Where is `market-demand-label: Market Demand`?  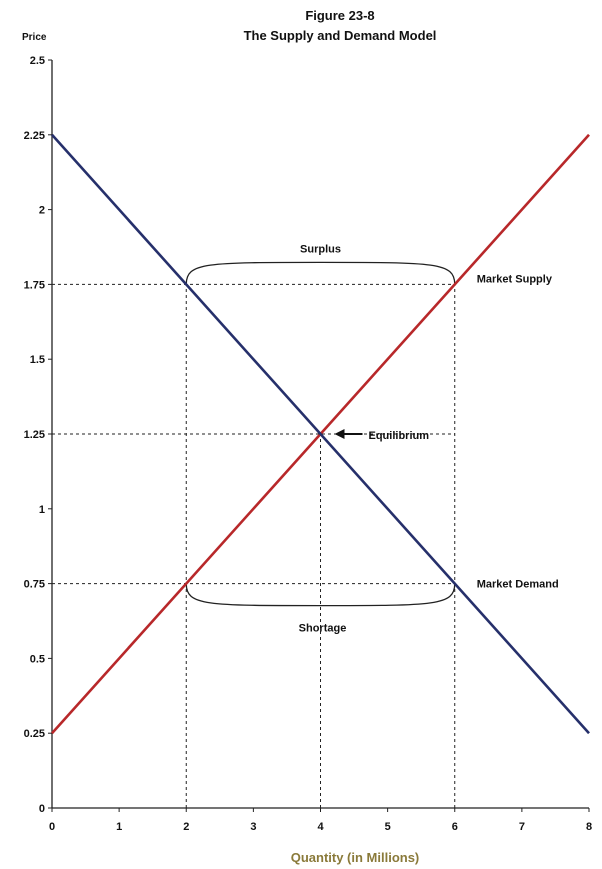 market-demand-label: Market Demand is located at coordinates (518, 585).